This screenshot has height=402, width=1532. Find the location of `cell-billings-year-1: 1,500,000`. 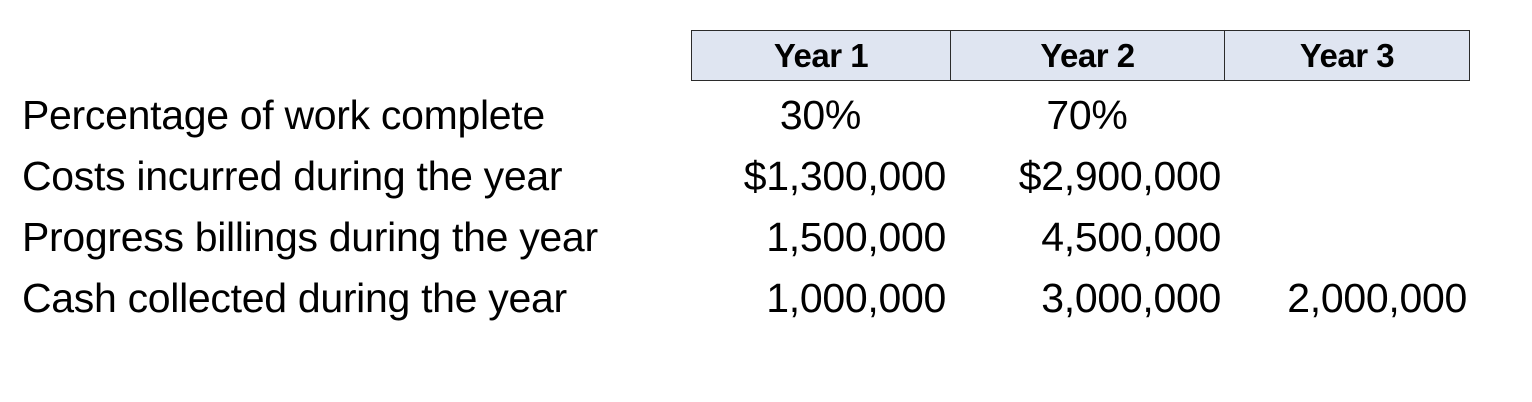

cell-billings-year-1: 1,500,000 is located at coordinates (856, 237).